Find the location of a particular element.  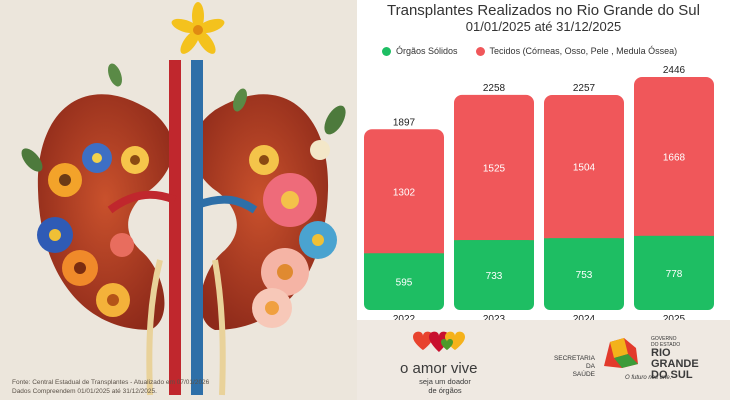

label-total-2025: 2446 is located at coordinates (674, 70).